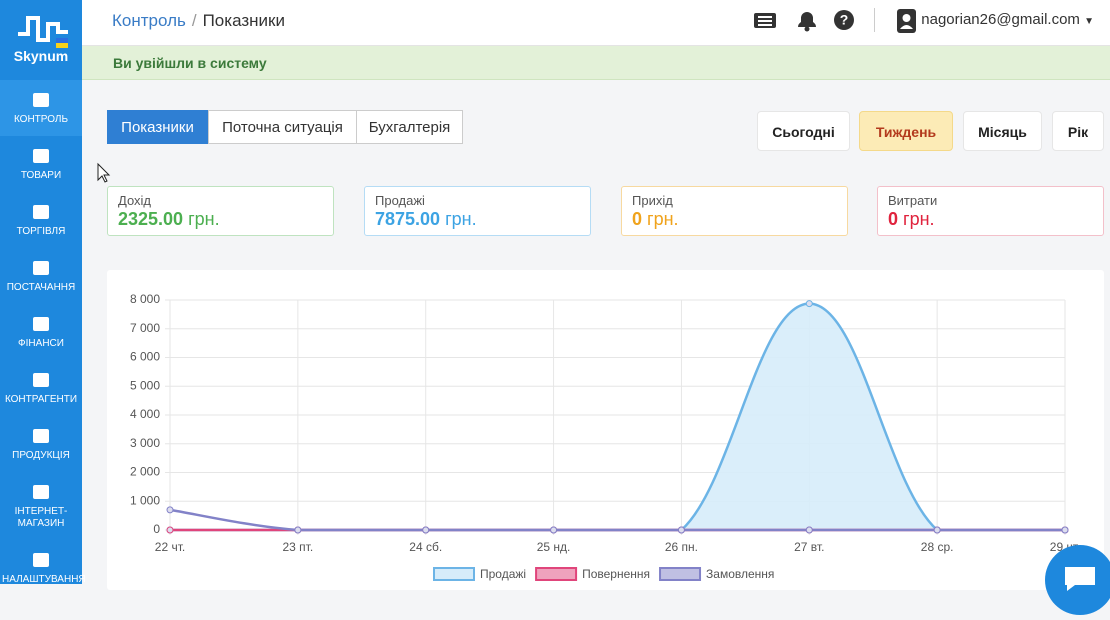 Image resolution: width=1110 pixels, height=620 pixels. Describe the element at coordinates (156, 529) in the screenshot. I see `y-tick-label: 0` at that location.